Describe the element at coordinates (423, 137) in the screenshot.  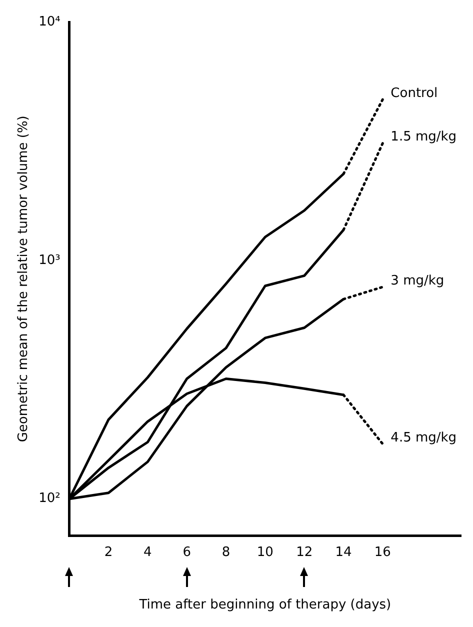
I see `text: 1.5 mg/kg` at that location.